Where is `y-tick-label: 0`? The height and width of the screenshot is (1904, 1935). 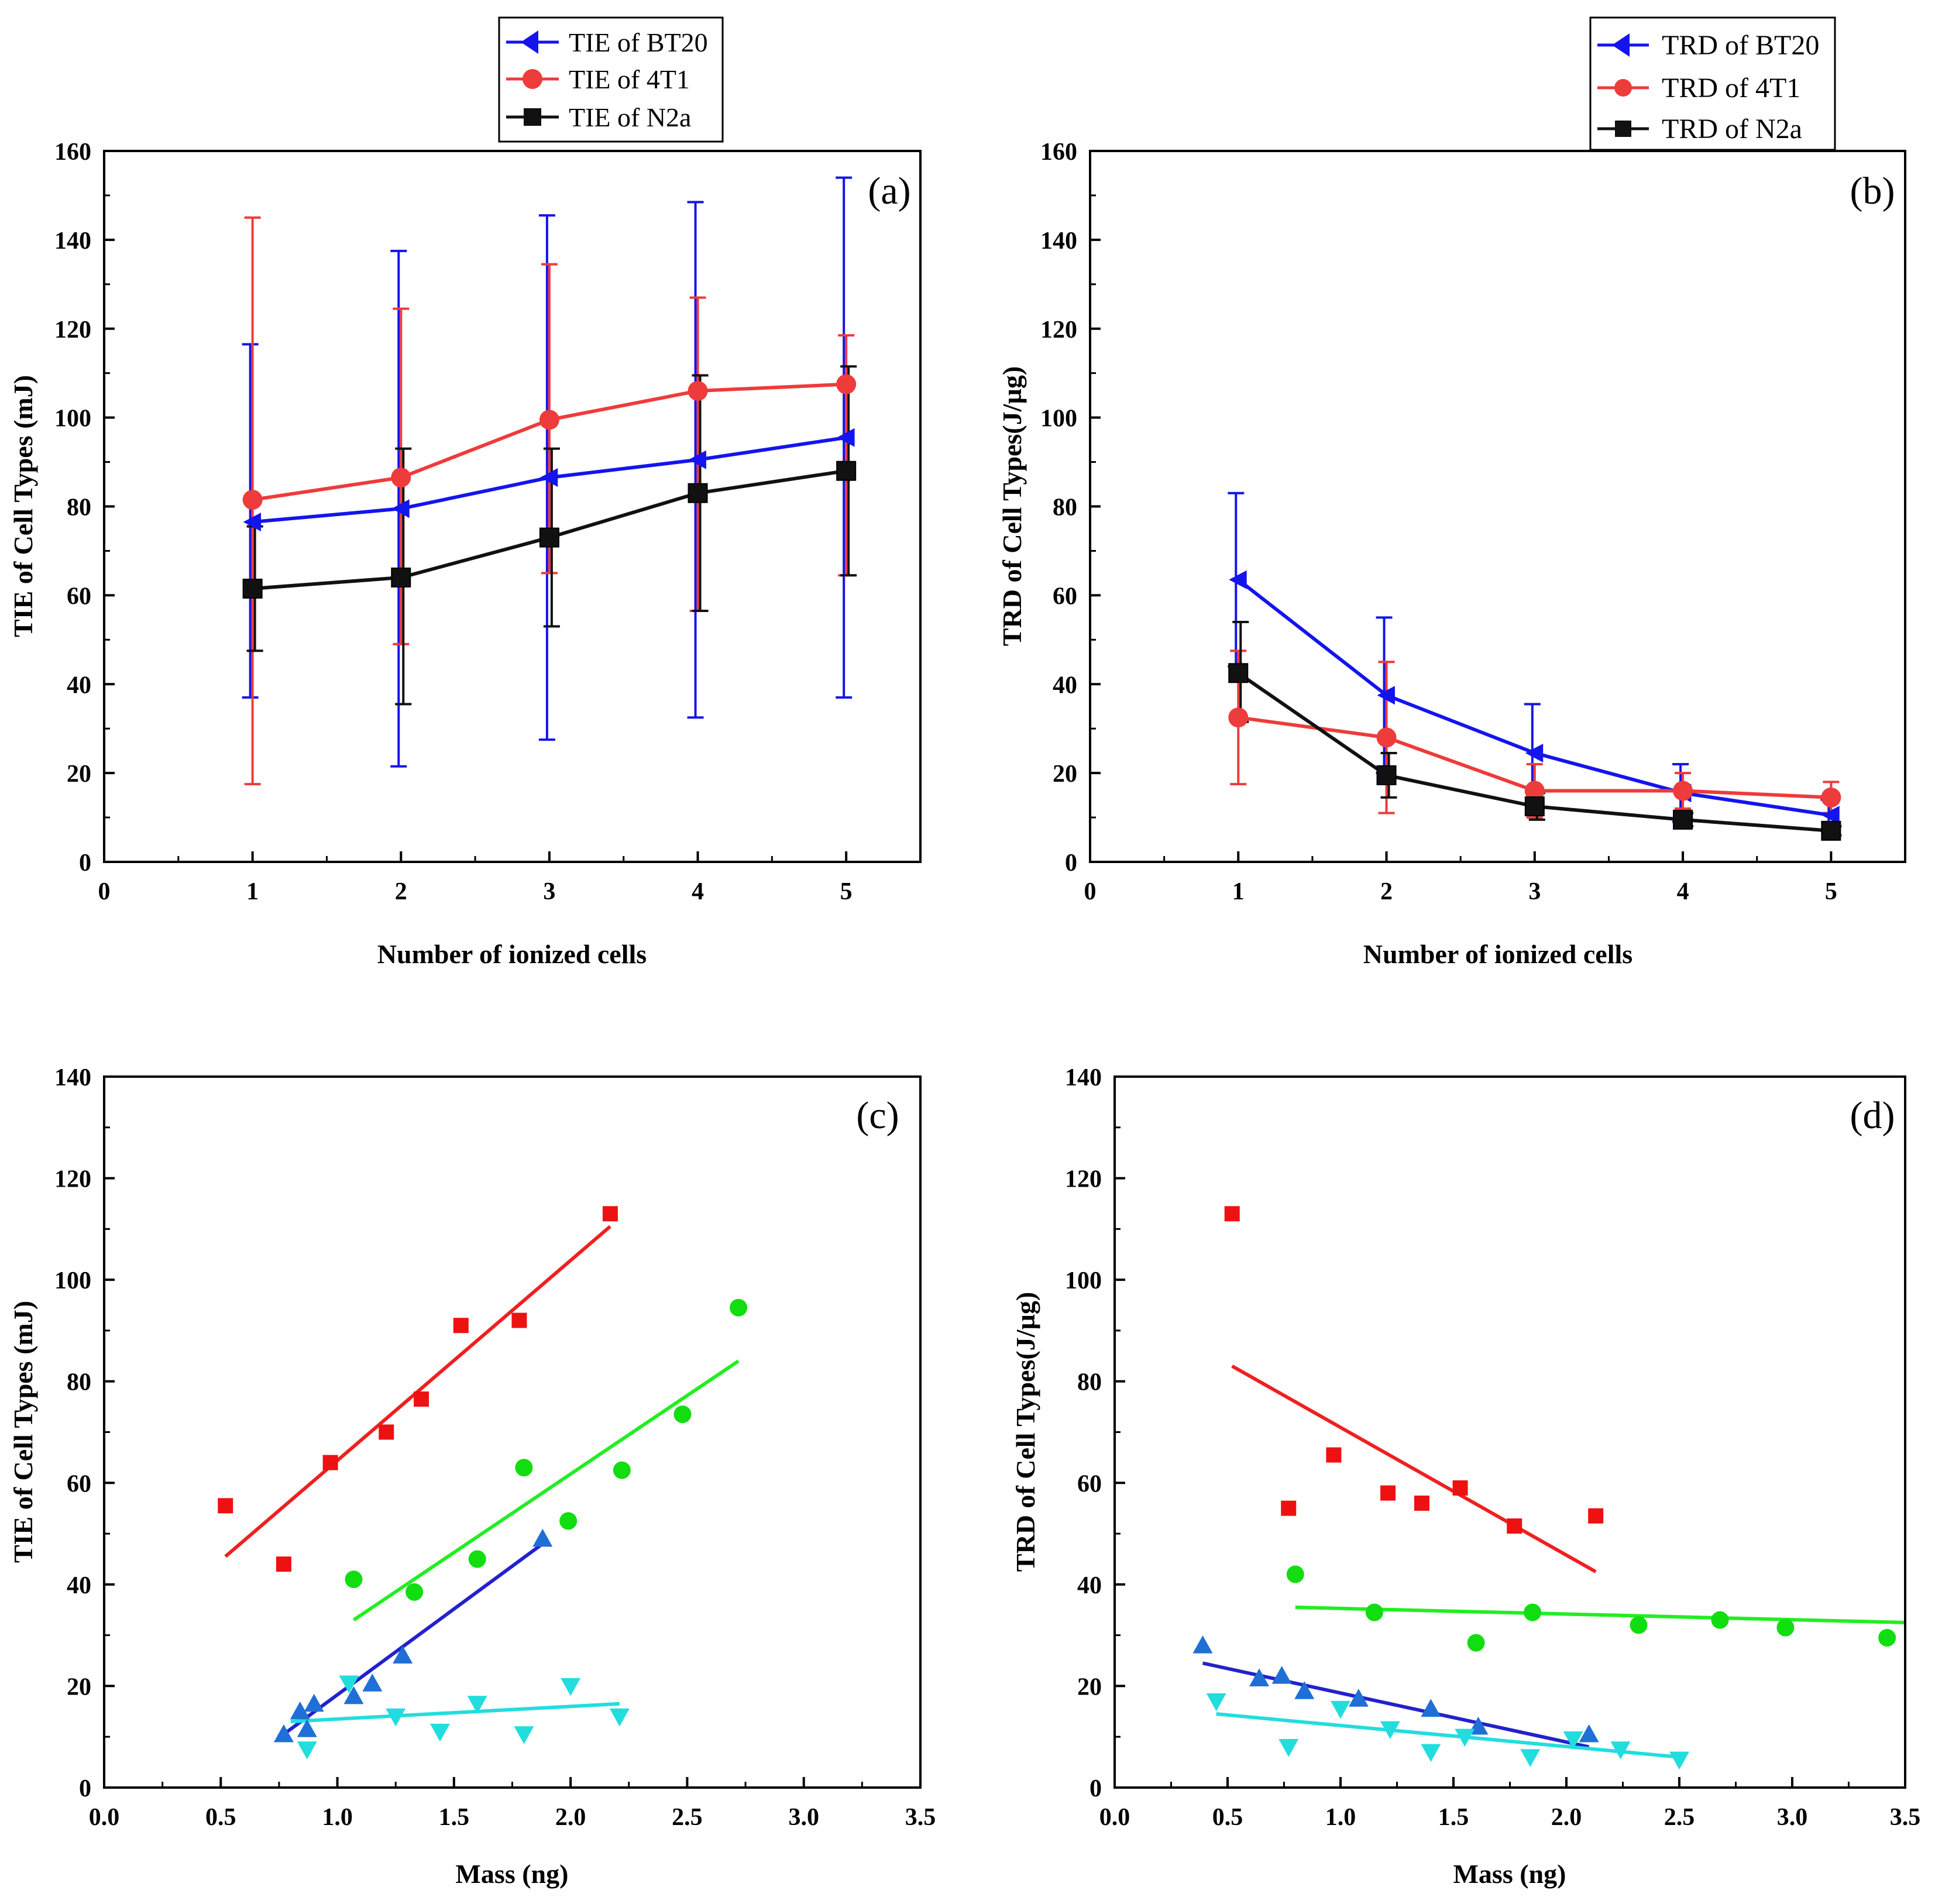 y-tick-label: 0 is located at coordinates (85, 1788).